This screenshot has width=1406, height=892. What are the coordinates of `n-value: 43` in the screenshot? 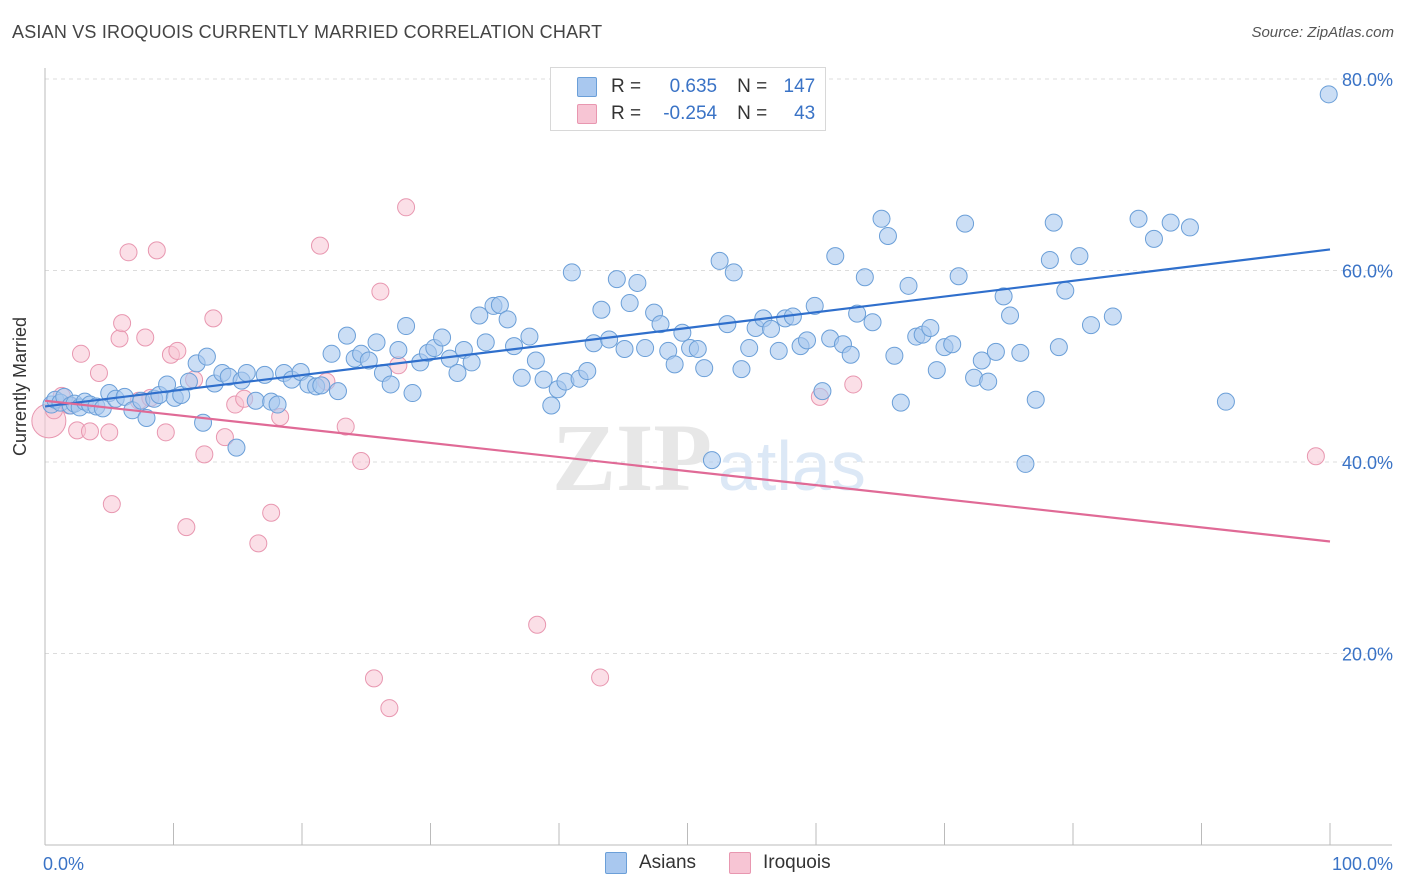 It's located at (805, 113).